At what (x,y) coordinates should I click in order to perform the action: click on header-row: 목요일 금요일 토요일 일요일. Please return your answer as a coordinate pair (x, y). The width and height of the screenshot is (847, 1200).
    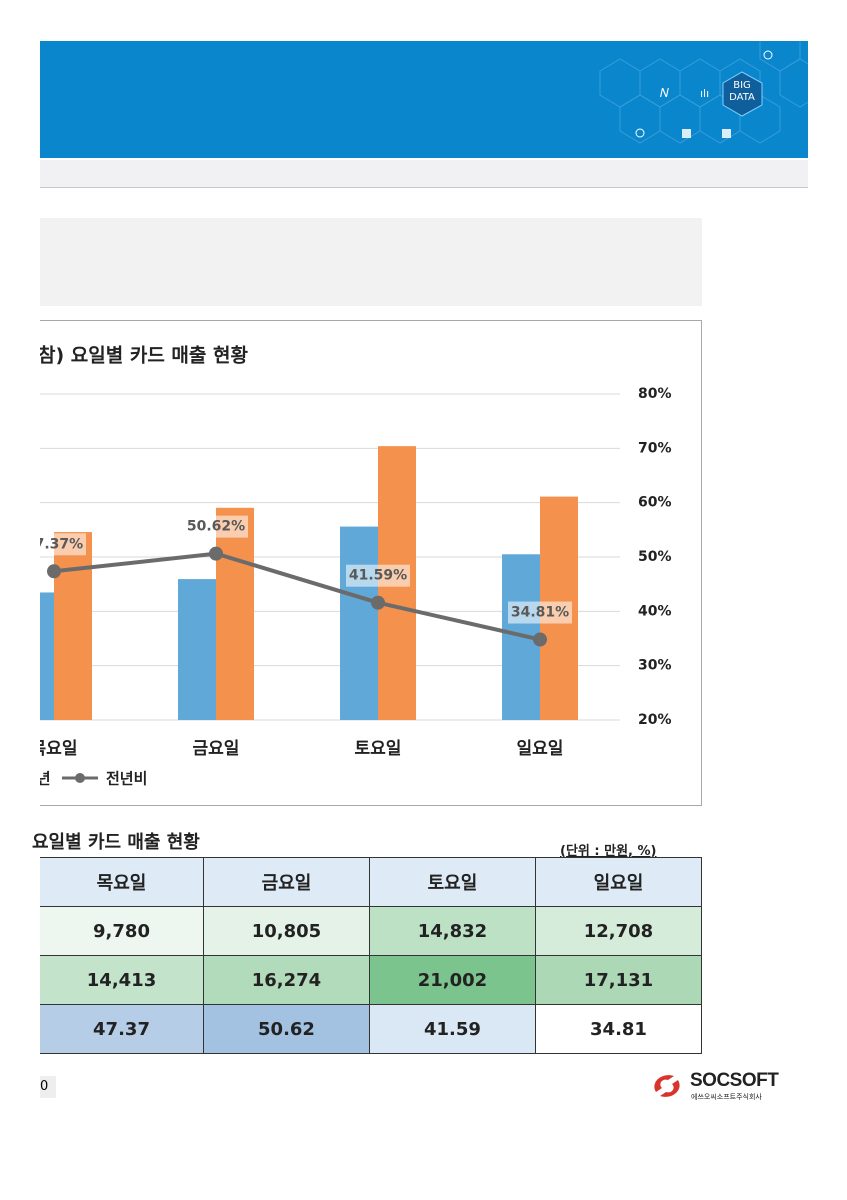
    Looking at the image, I should click on (371, 882).